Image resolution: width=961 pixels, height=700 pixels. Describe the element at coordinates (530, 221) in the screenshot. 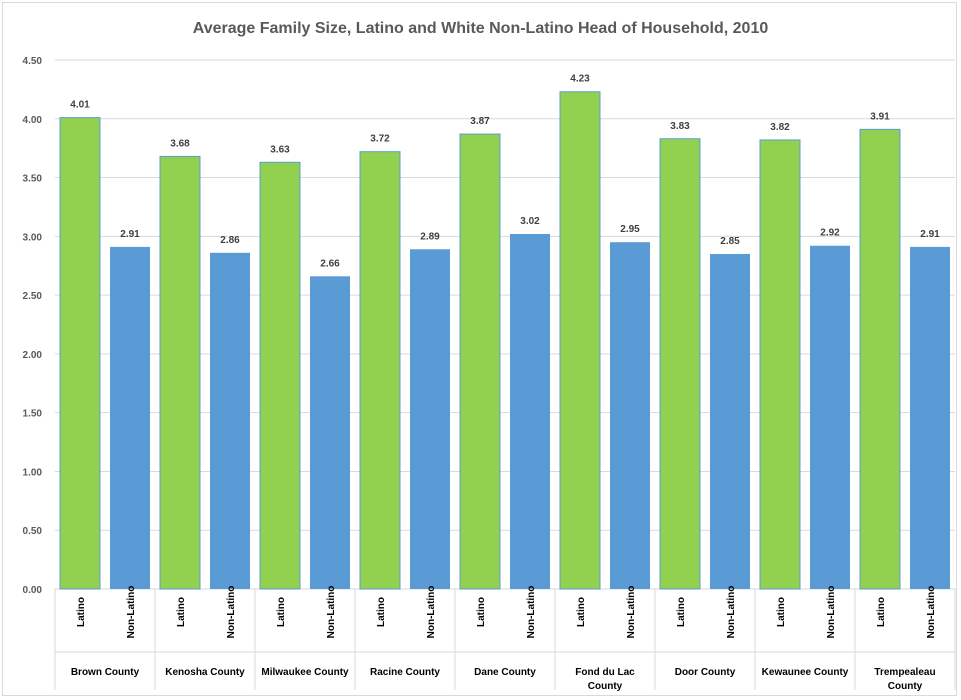

I see `data-label: 3.02` at that location.